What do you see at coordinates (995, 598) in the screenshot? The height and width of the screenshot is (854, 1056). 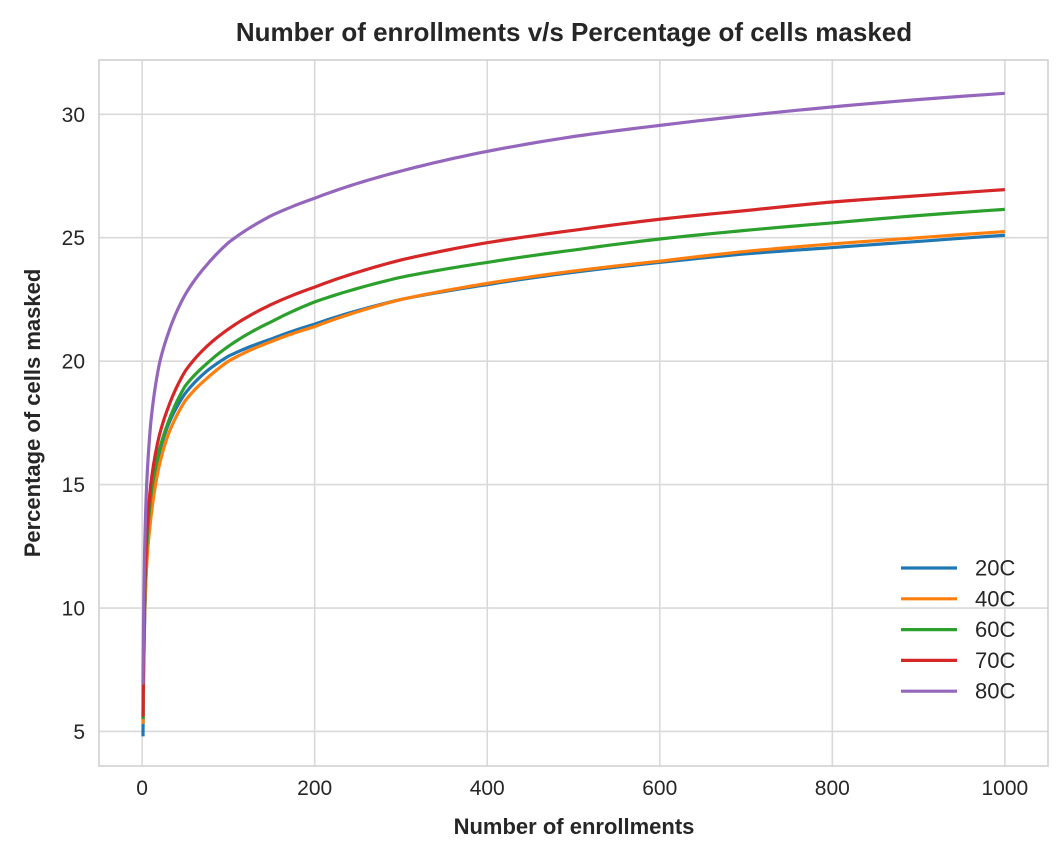 I see `legend-label: 40C` at bounding box center [995, 598].